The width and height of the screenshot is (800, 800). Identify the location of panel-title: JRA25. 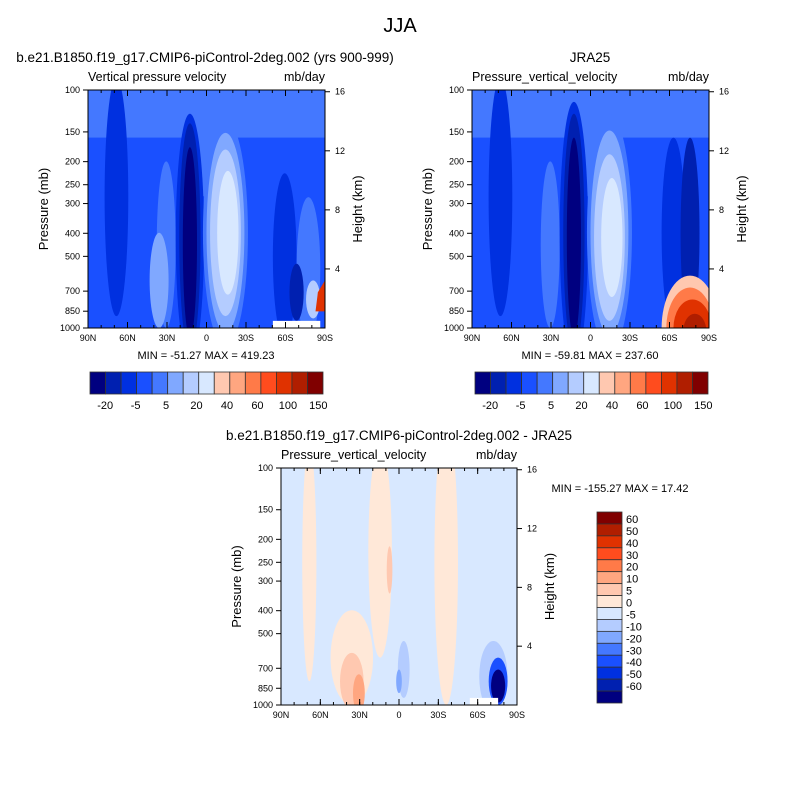
(590, 57).